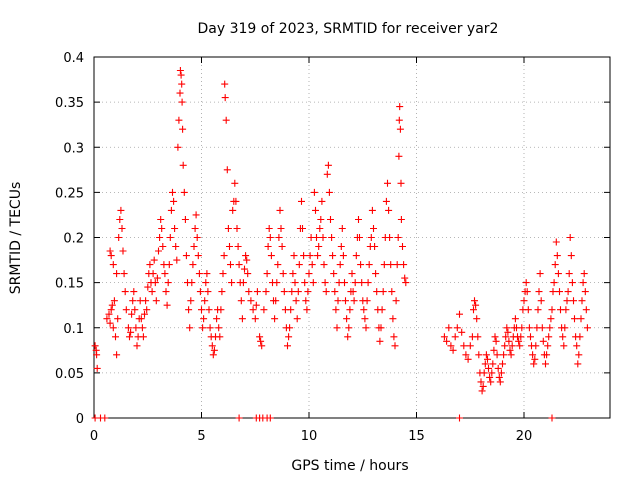  Describe the element at coordinates (201, 436) in the screenshot. I see `x-tick-label: 5` at that location.